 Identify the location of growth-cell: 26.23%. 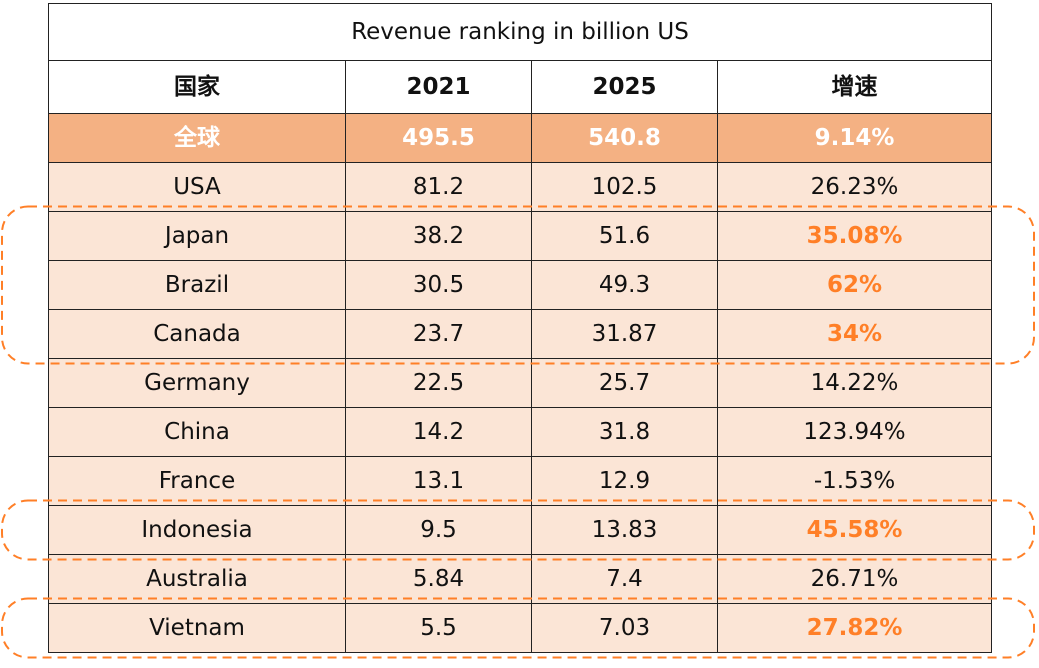
(854, 187).